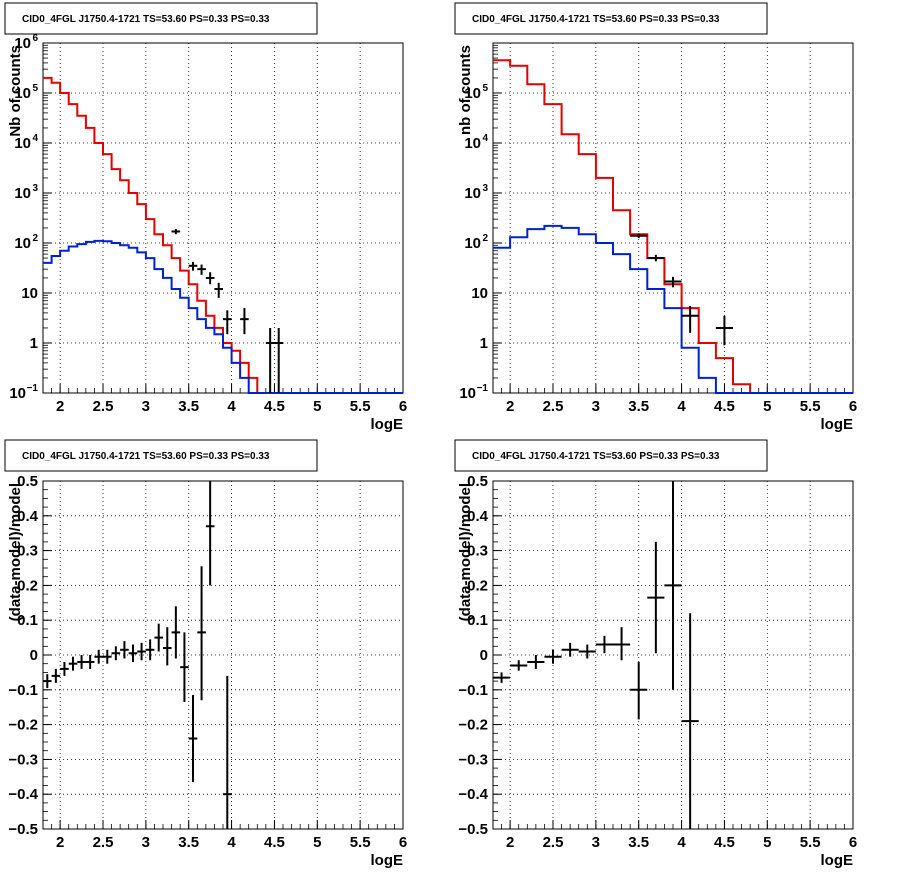 Image resolution: width=898 pixels, height=875 pixels. I want to click on y-tick-label: 0.5, so click(477, 481).